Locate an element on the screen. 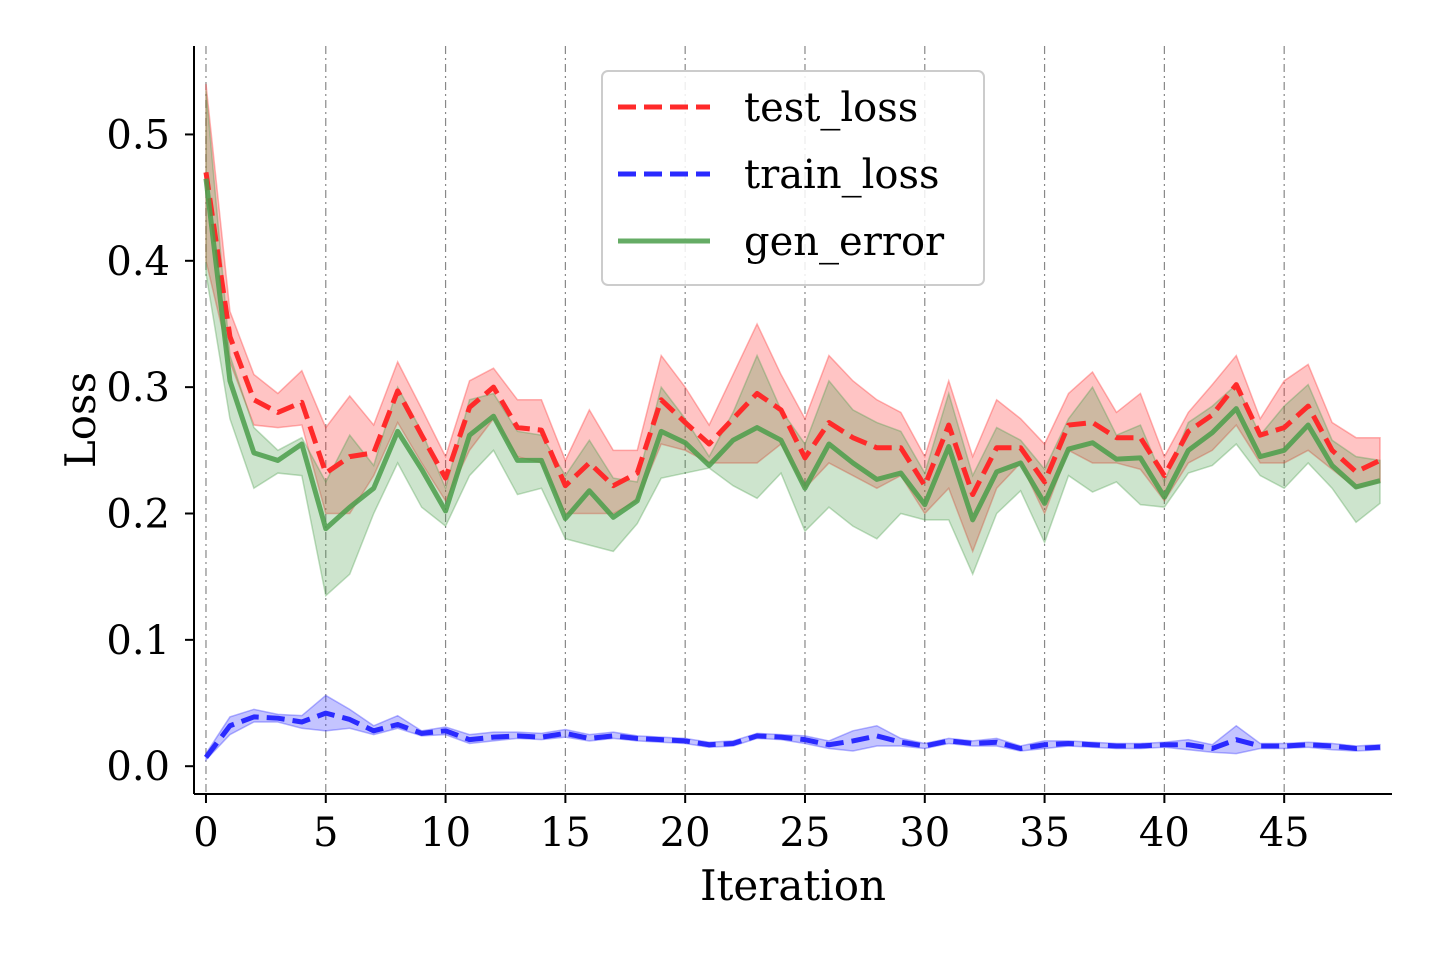 This screenshot has width=1440, height=960. y-tick-label: 0.4 is located at coordinates (138, 262).